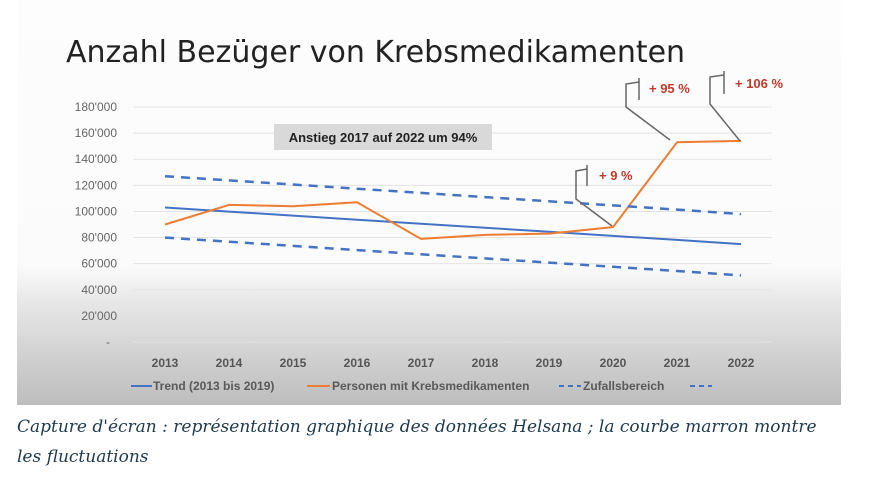 The height and width of the screenshot is (488, 885). I want to click on x-tick-label: 2021, so click(677, 363).